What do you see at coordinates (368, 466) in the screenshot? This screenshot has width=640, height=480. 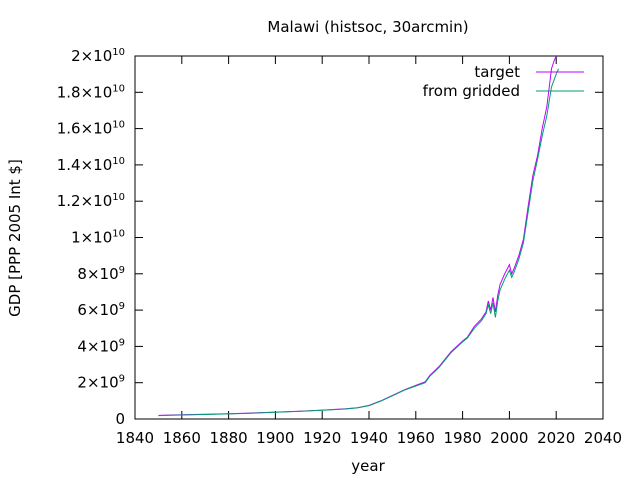 I see `x-axis-label: year` at bounding box center [368, 466].